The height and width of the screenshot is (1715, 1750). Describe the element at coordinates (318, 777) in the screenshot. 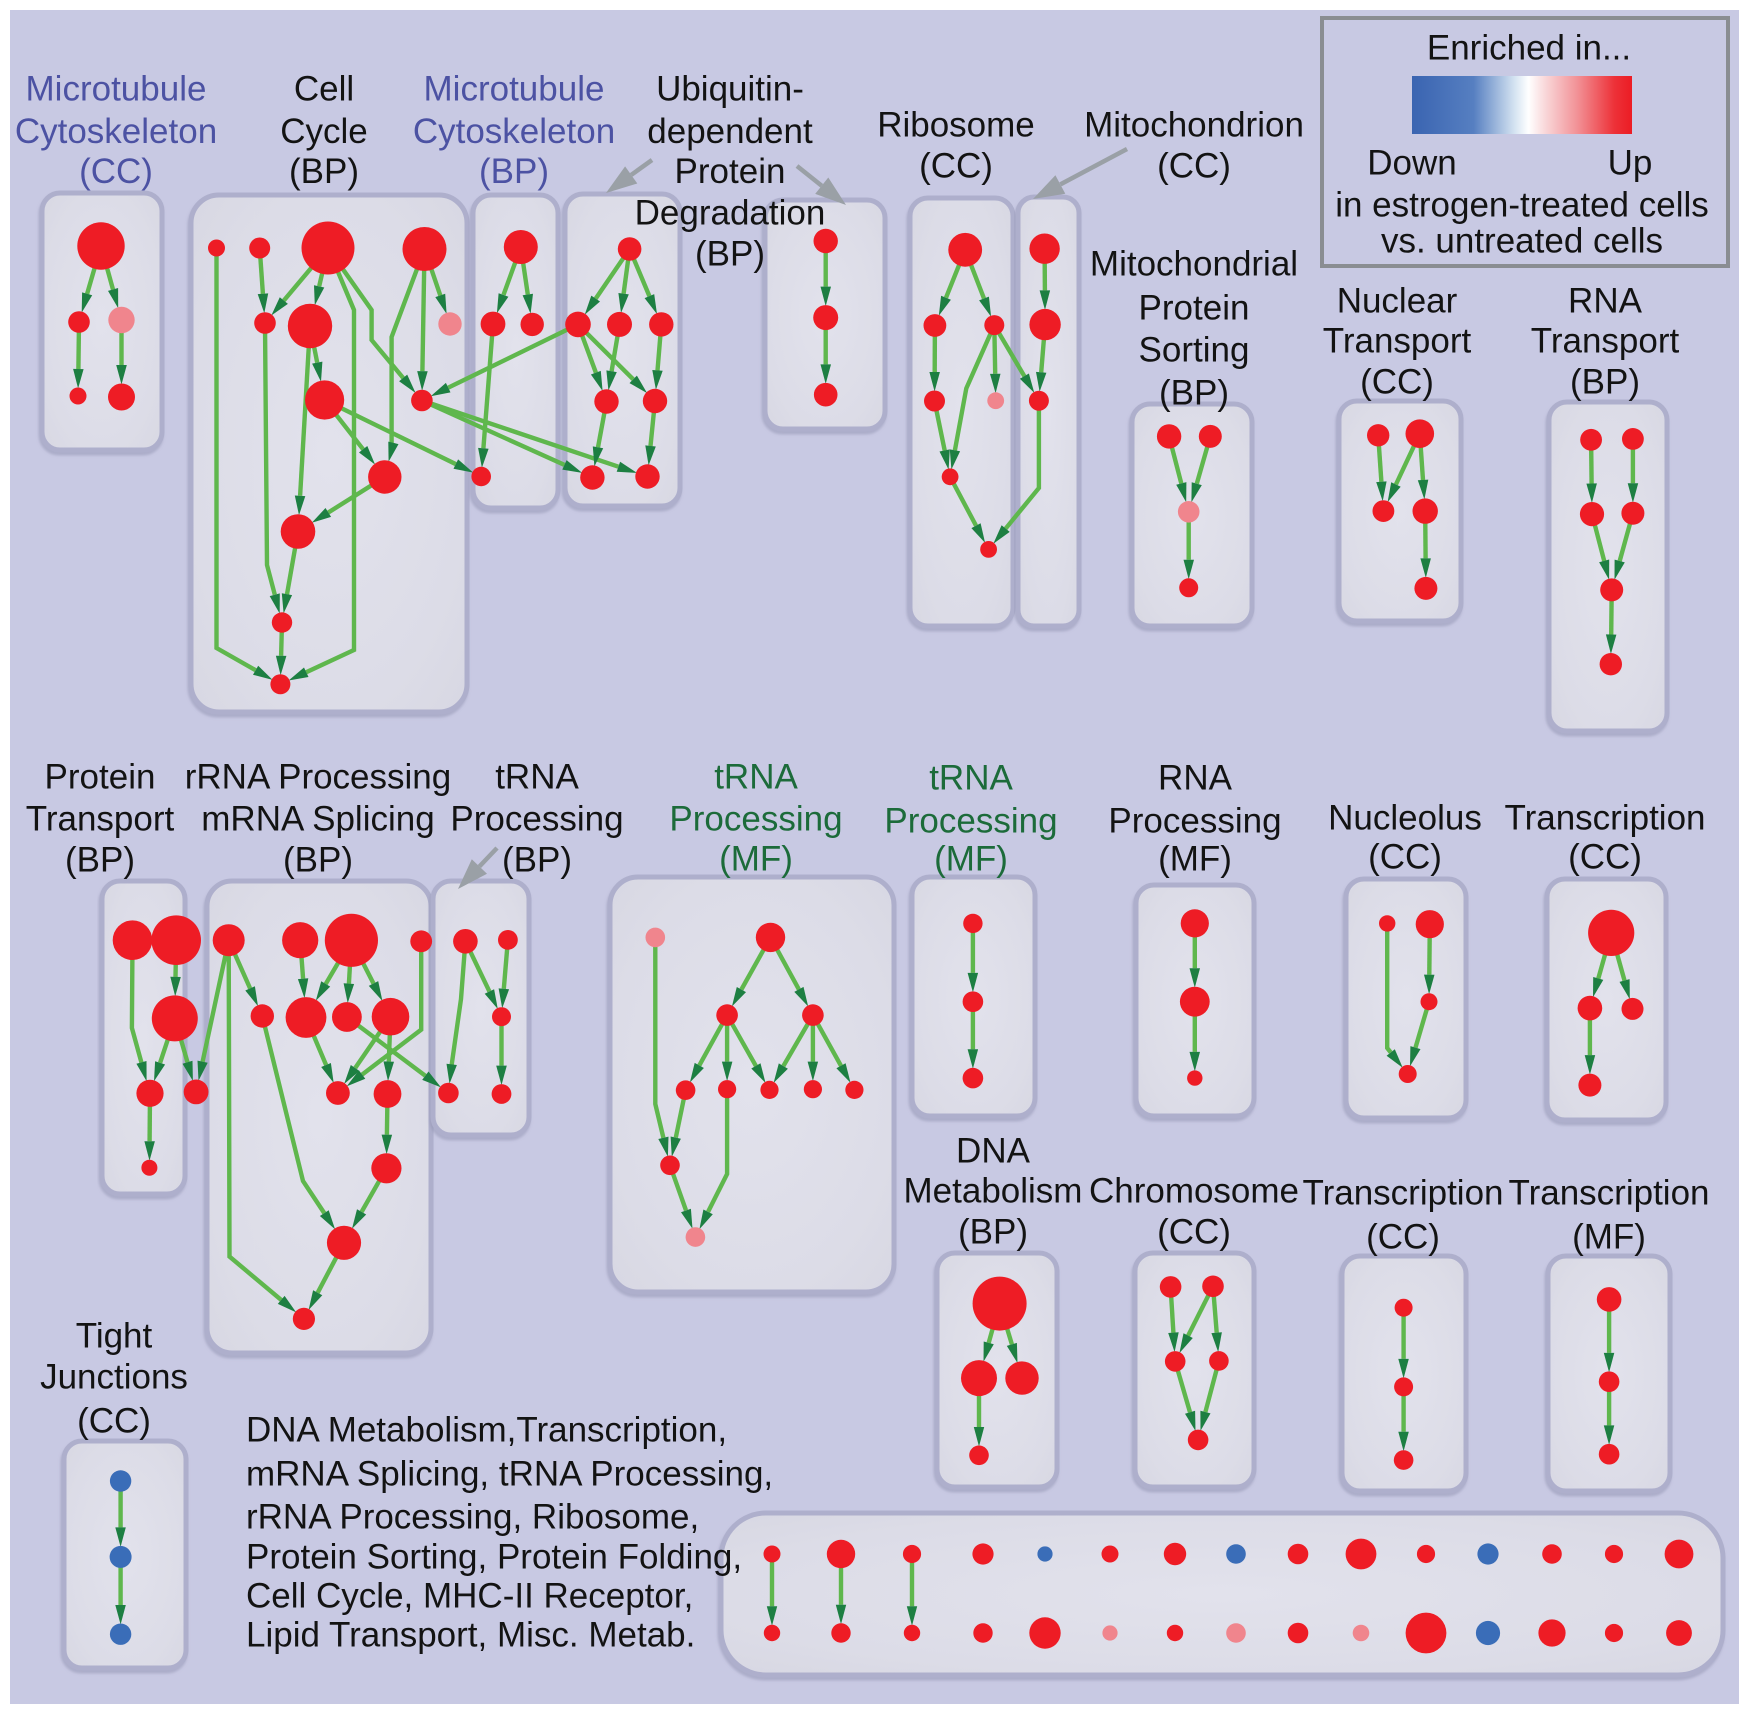

I see `svg-text: rRNA Processing` at that location.